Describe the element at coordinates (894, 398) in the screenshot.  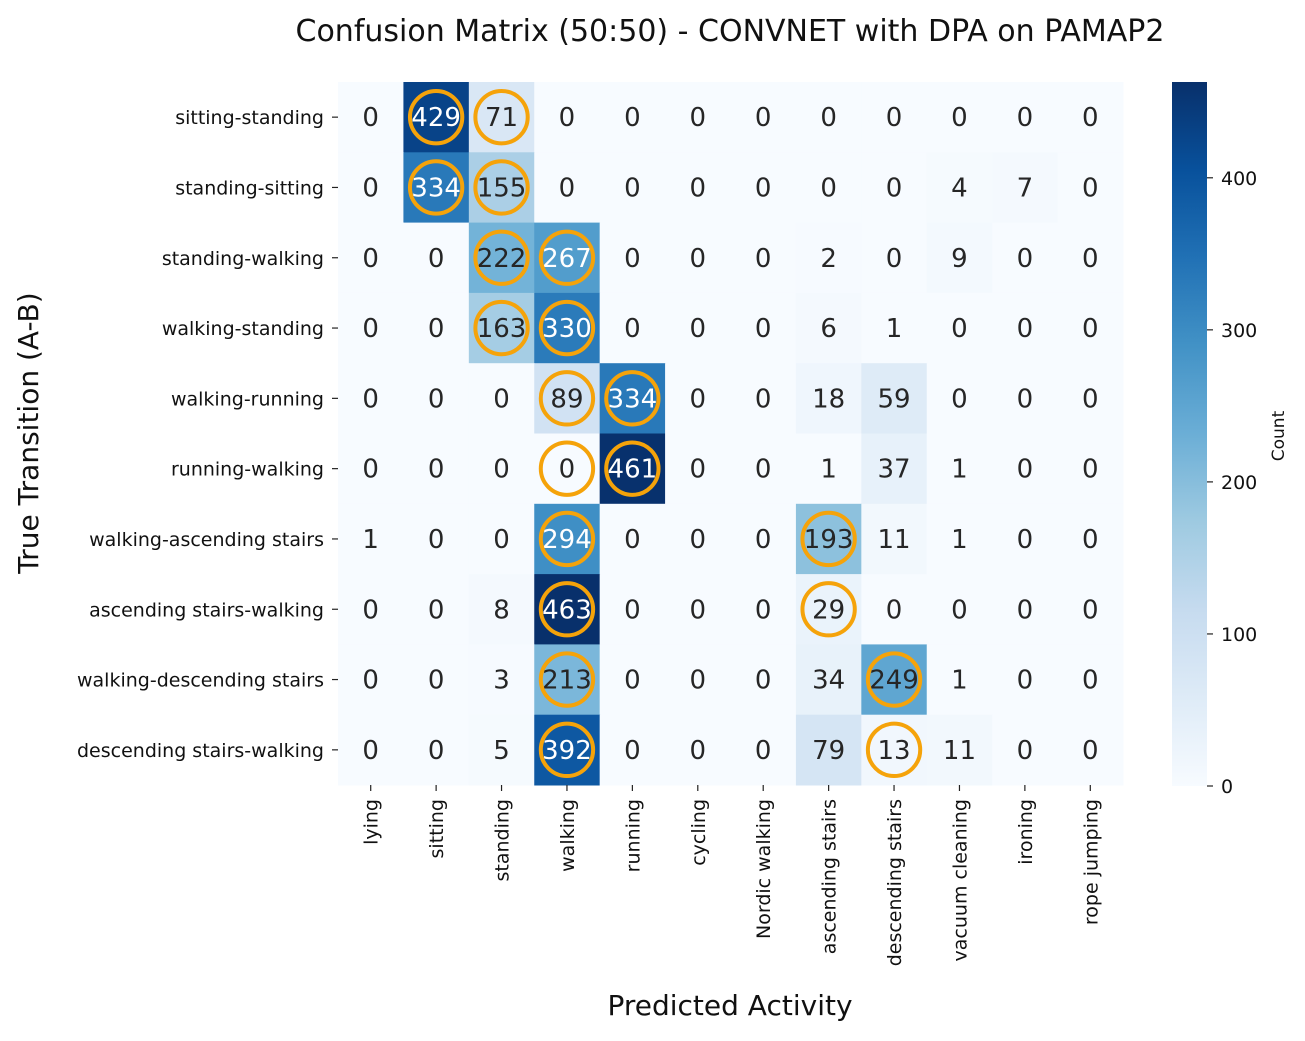
I see `heatmap-cell-r4-c8` at that location.